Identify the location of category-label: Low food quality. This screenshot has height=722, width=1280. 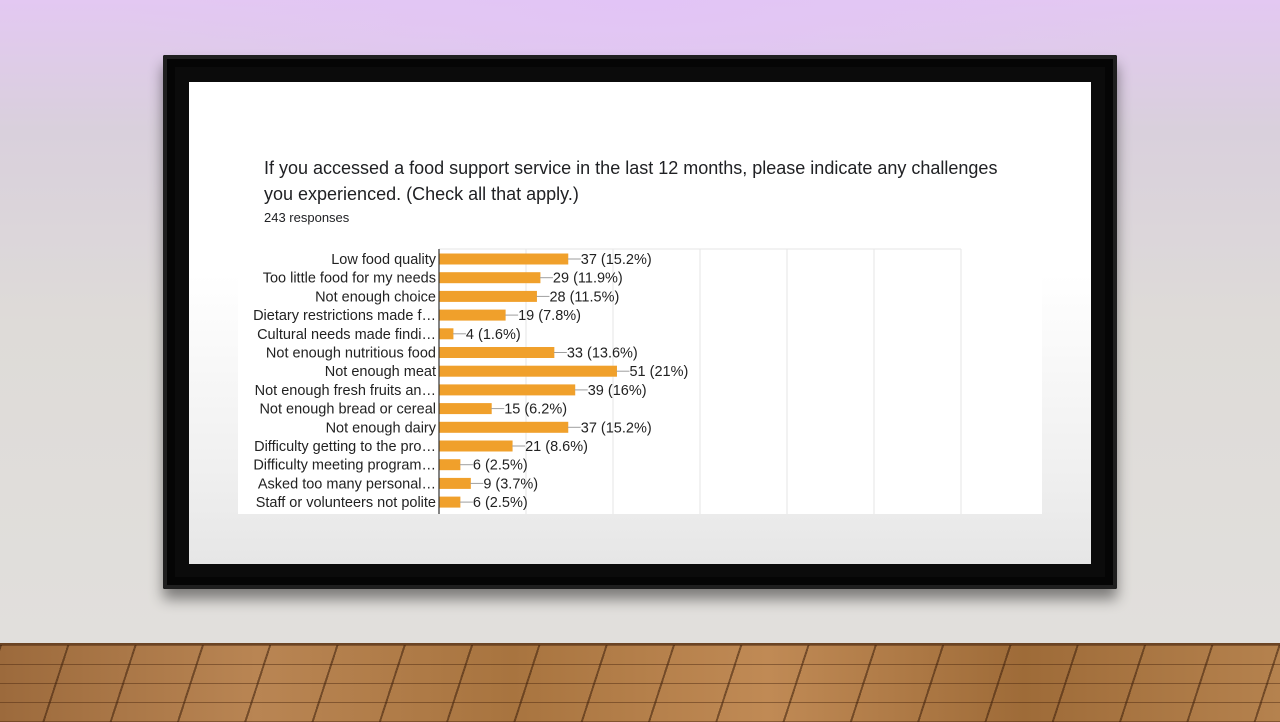
(384, 260).